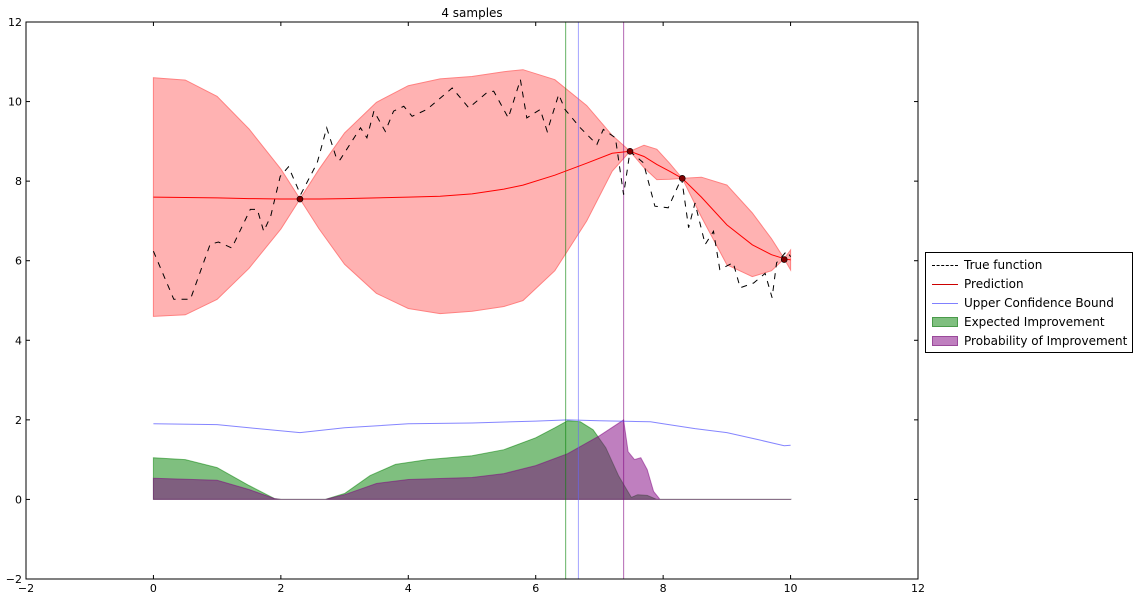 The width and height of the screenshot is (1139, 601). Describe the element at coordinates (945, 321) in the screenshot. I see `green-patch-swatch` at that location.